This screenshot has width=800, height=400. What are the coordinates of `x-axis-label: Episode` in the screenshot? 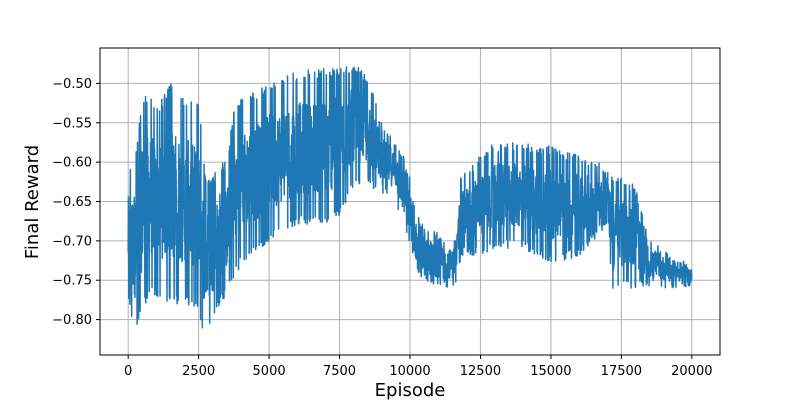 It's located at (410, 390).